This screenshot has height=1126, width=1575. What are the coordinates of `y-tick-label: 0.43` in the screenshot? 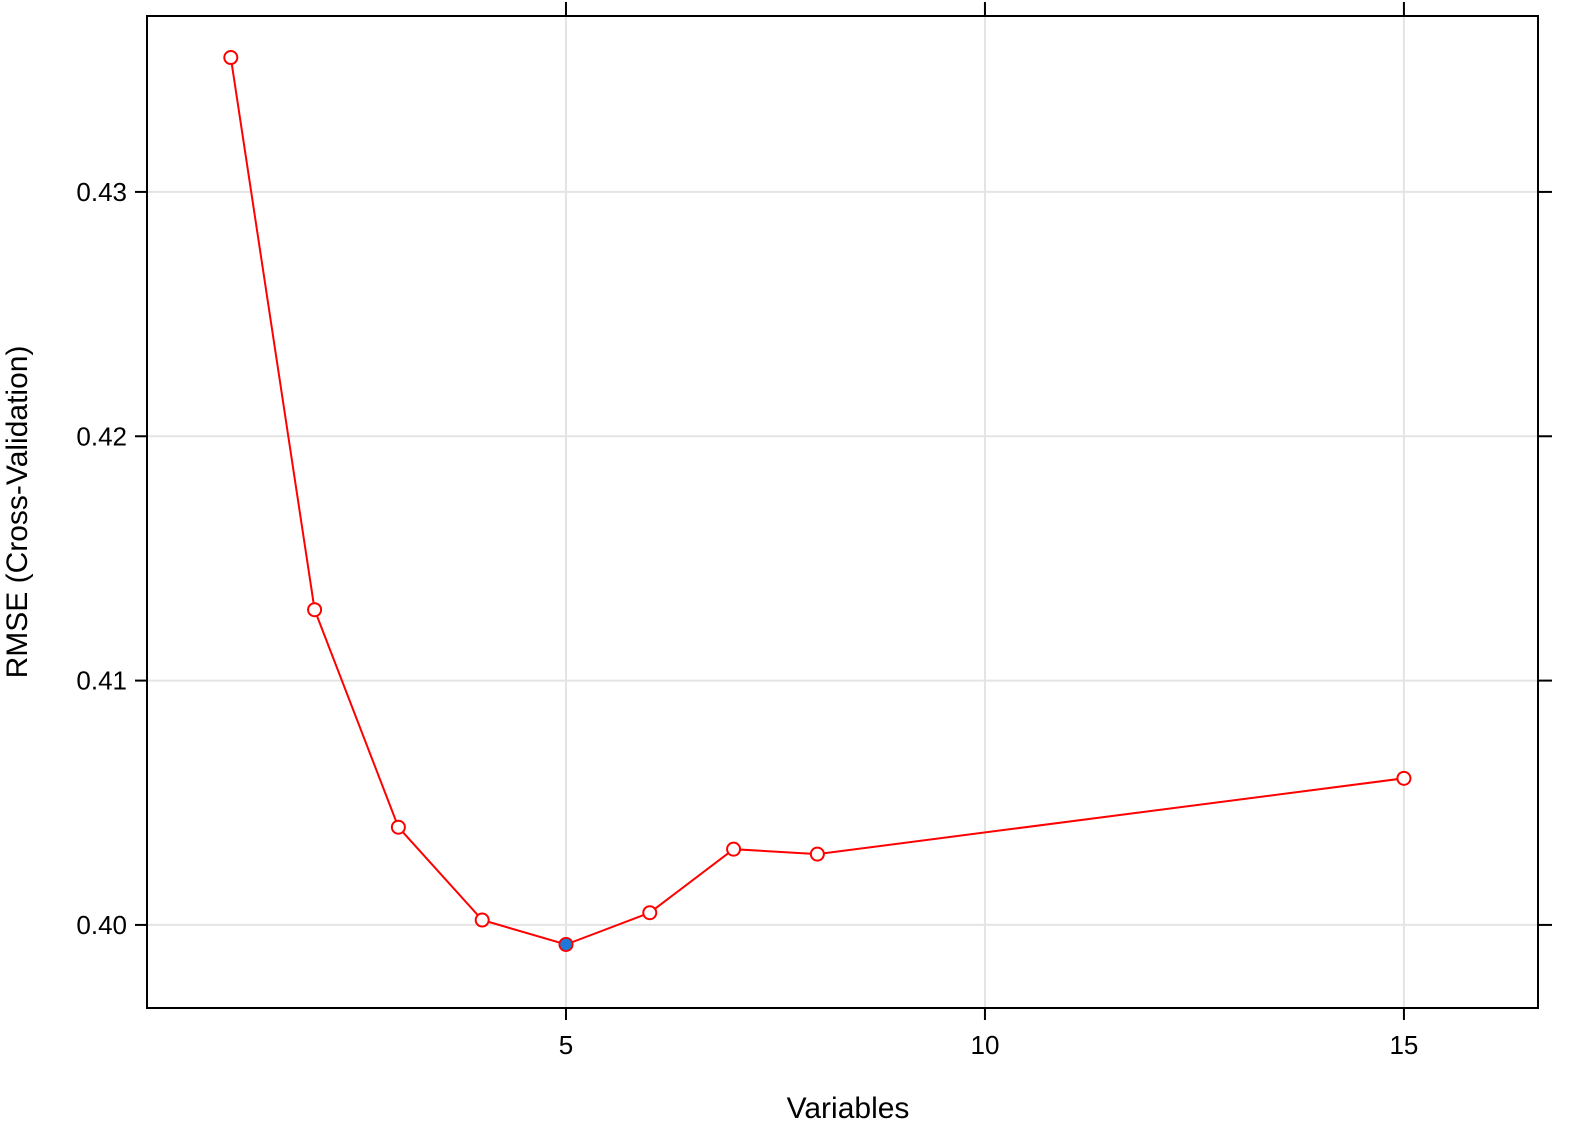 It's located at (101, 192).